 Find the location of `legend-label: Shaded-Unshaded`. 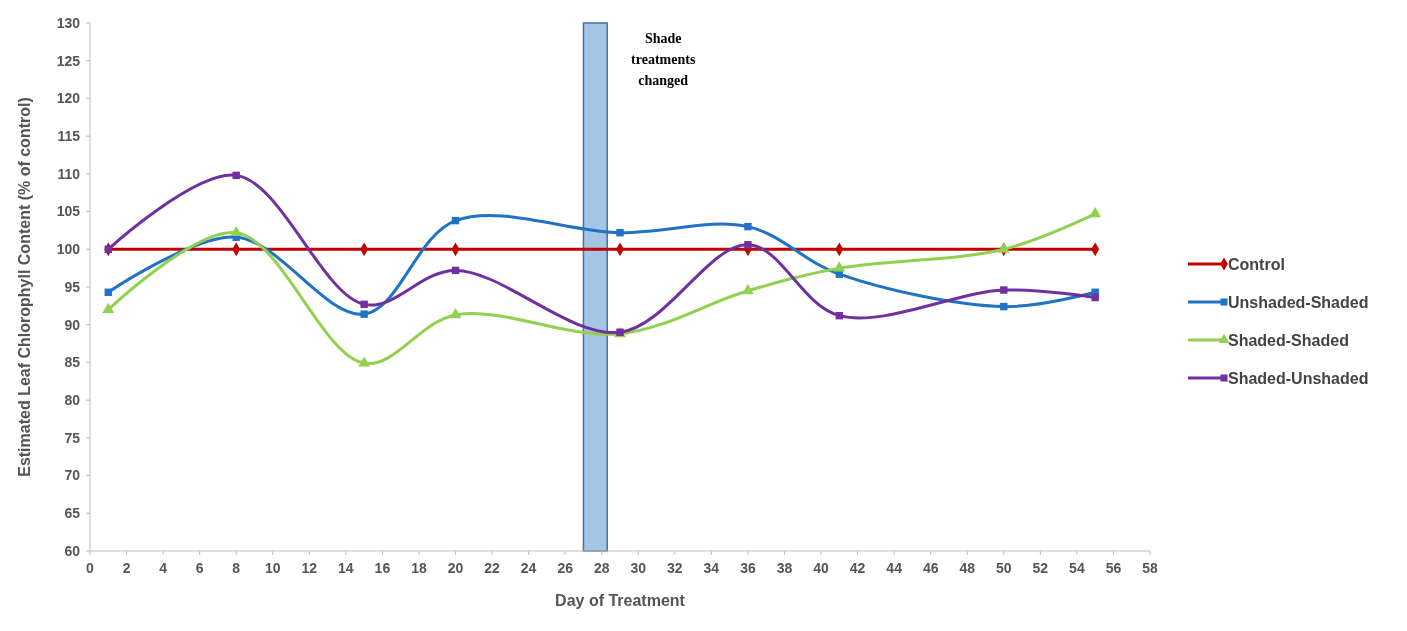

legend-label: Shaded-Unshaded is located at coordinates (1298, 378).